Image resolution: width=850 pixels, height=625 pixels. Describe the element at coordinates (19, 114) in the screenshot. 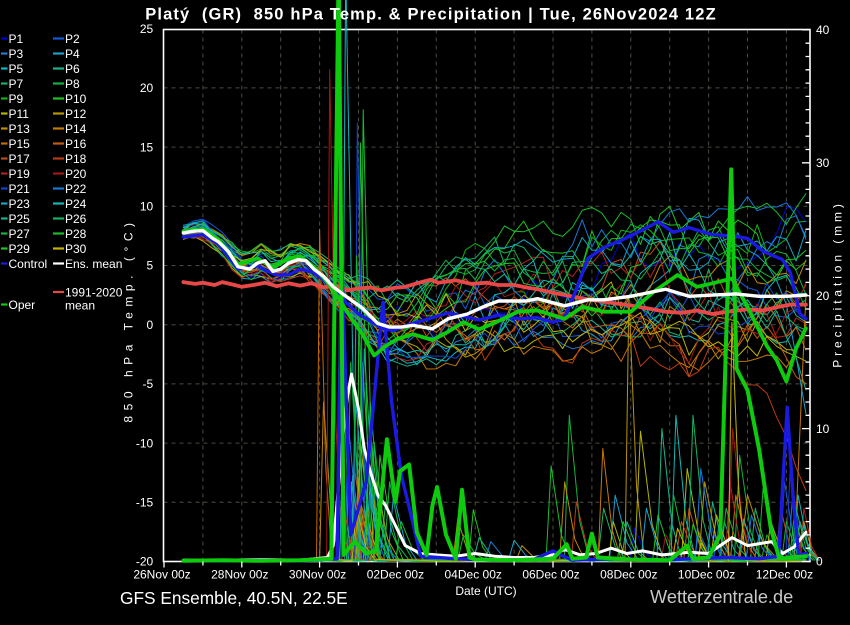

I see `svg-text: P11` at that location.